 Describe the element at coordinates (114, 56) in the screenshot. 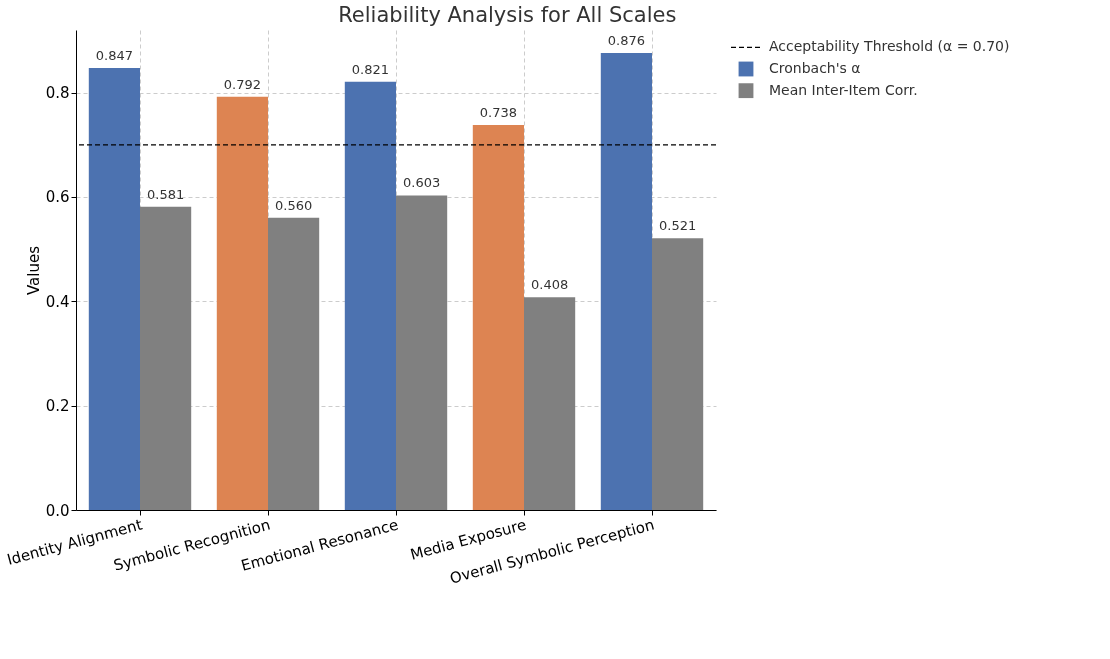

I see `data-label: 0.847` at that location.